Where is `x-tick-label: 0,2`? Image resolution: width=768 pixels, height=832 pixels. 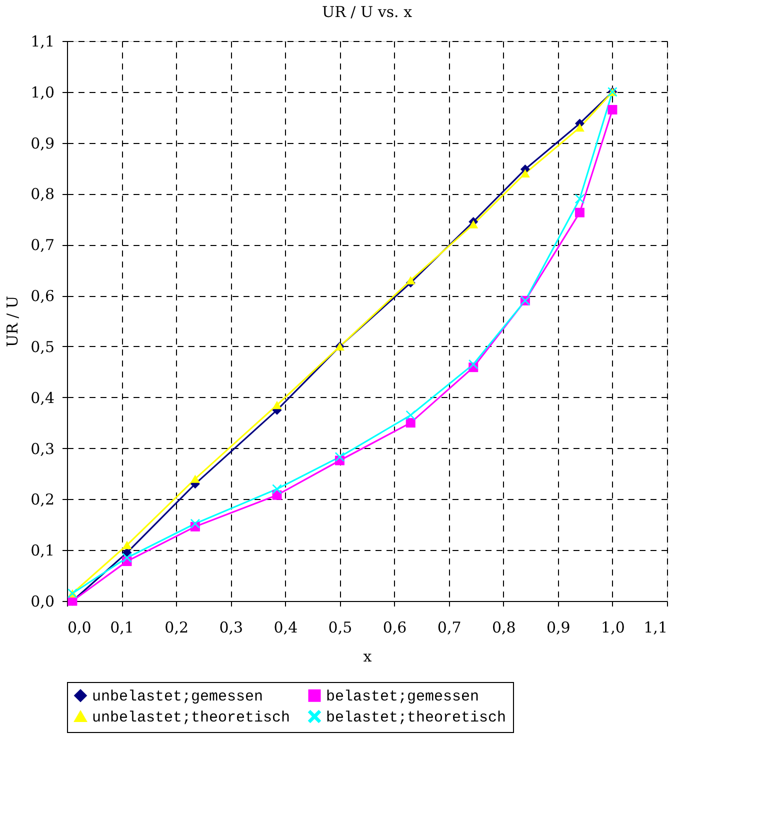
x-tick-label: 0,2 is located at coordinates (176, 627).